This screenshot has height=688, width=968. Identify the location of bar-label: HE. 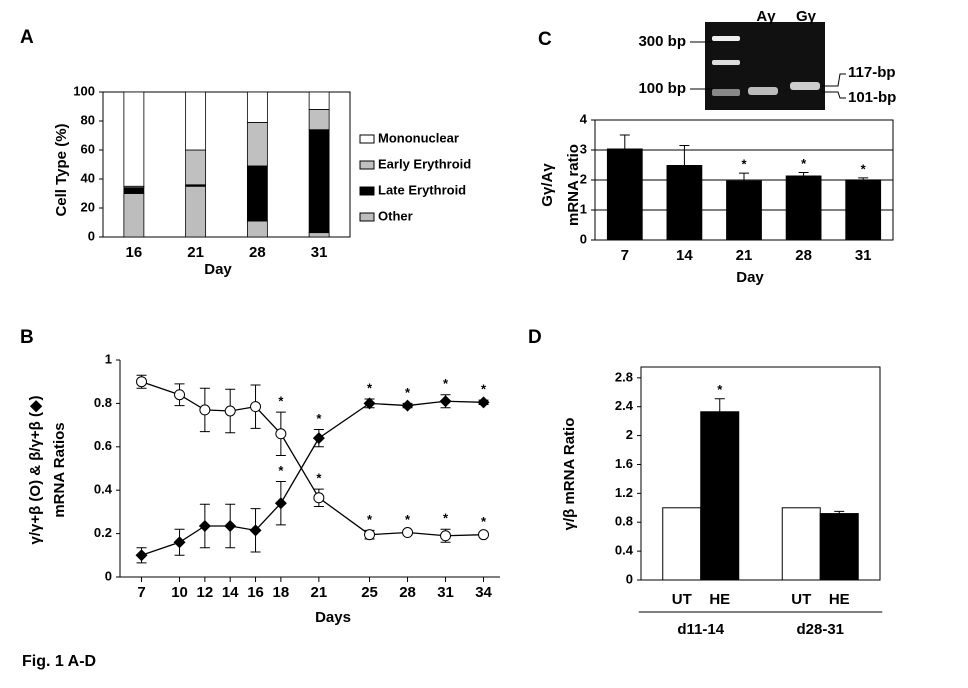
(839, 599).